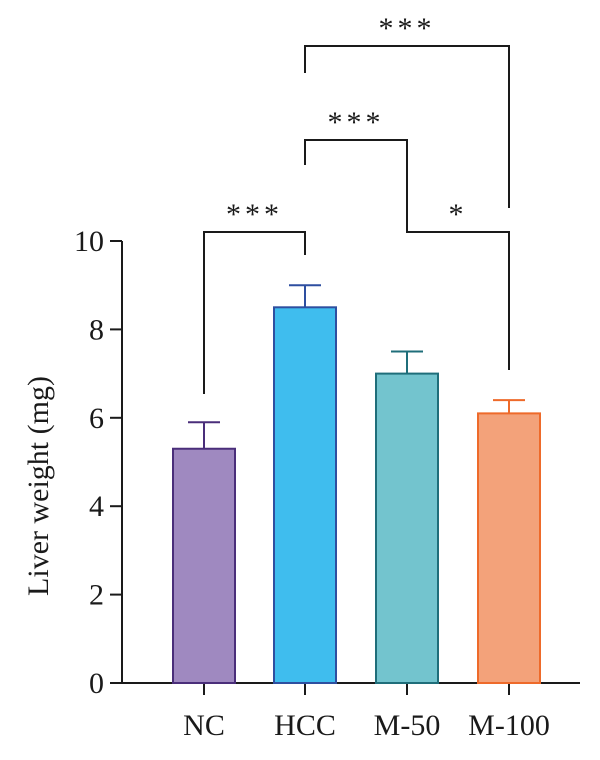  I want to click on error-bars, so click(356, 366).